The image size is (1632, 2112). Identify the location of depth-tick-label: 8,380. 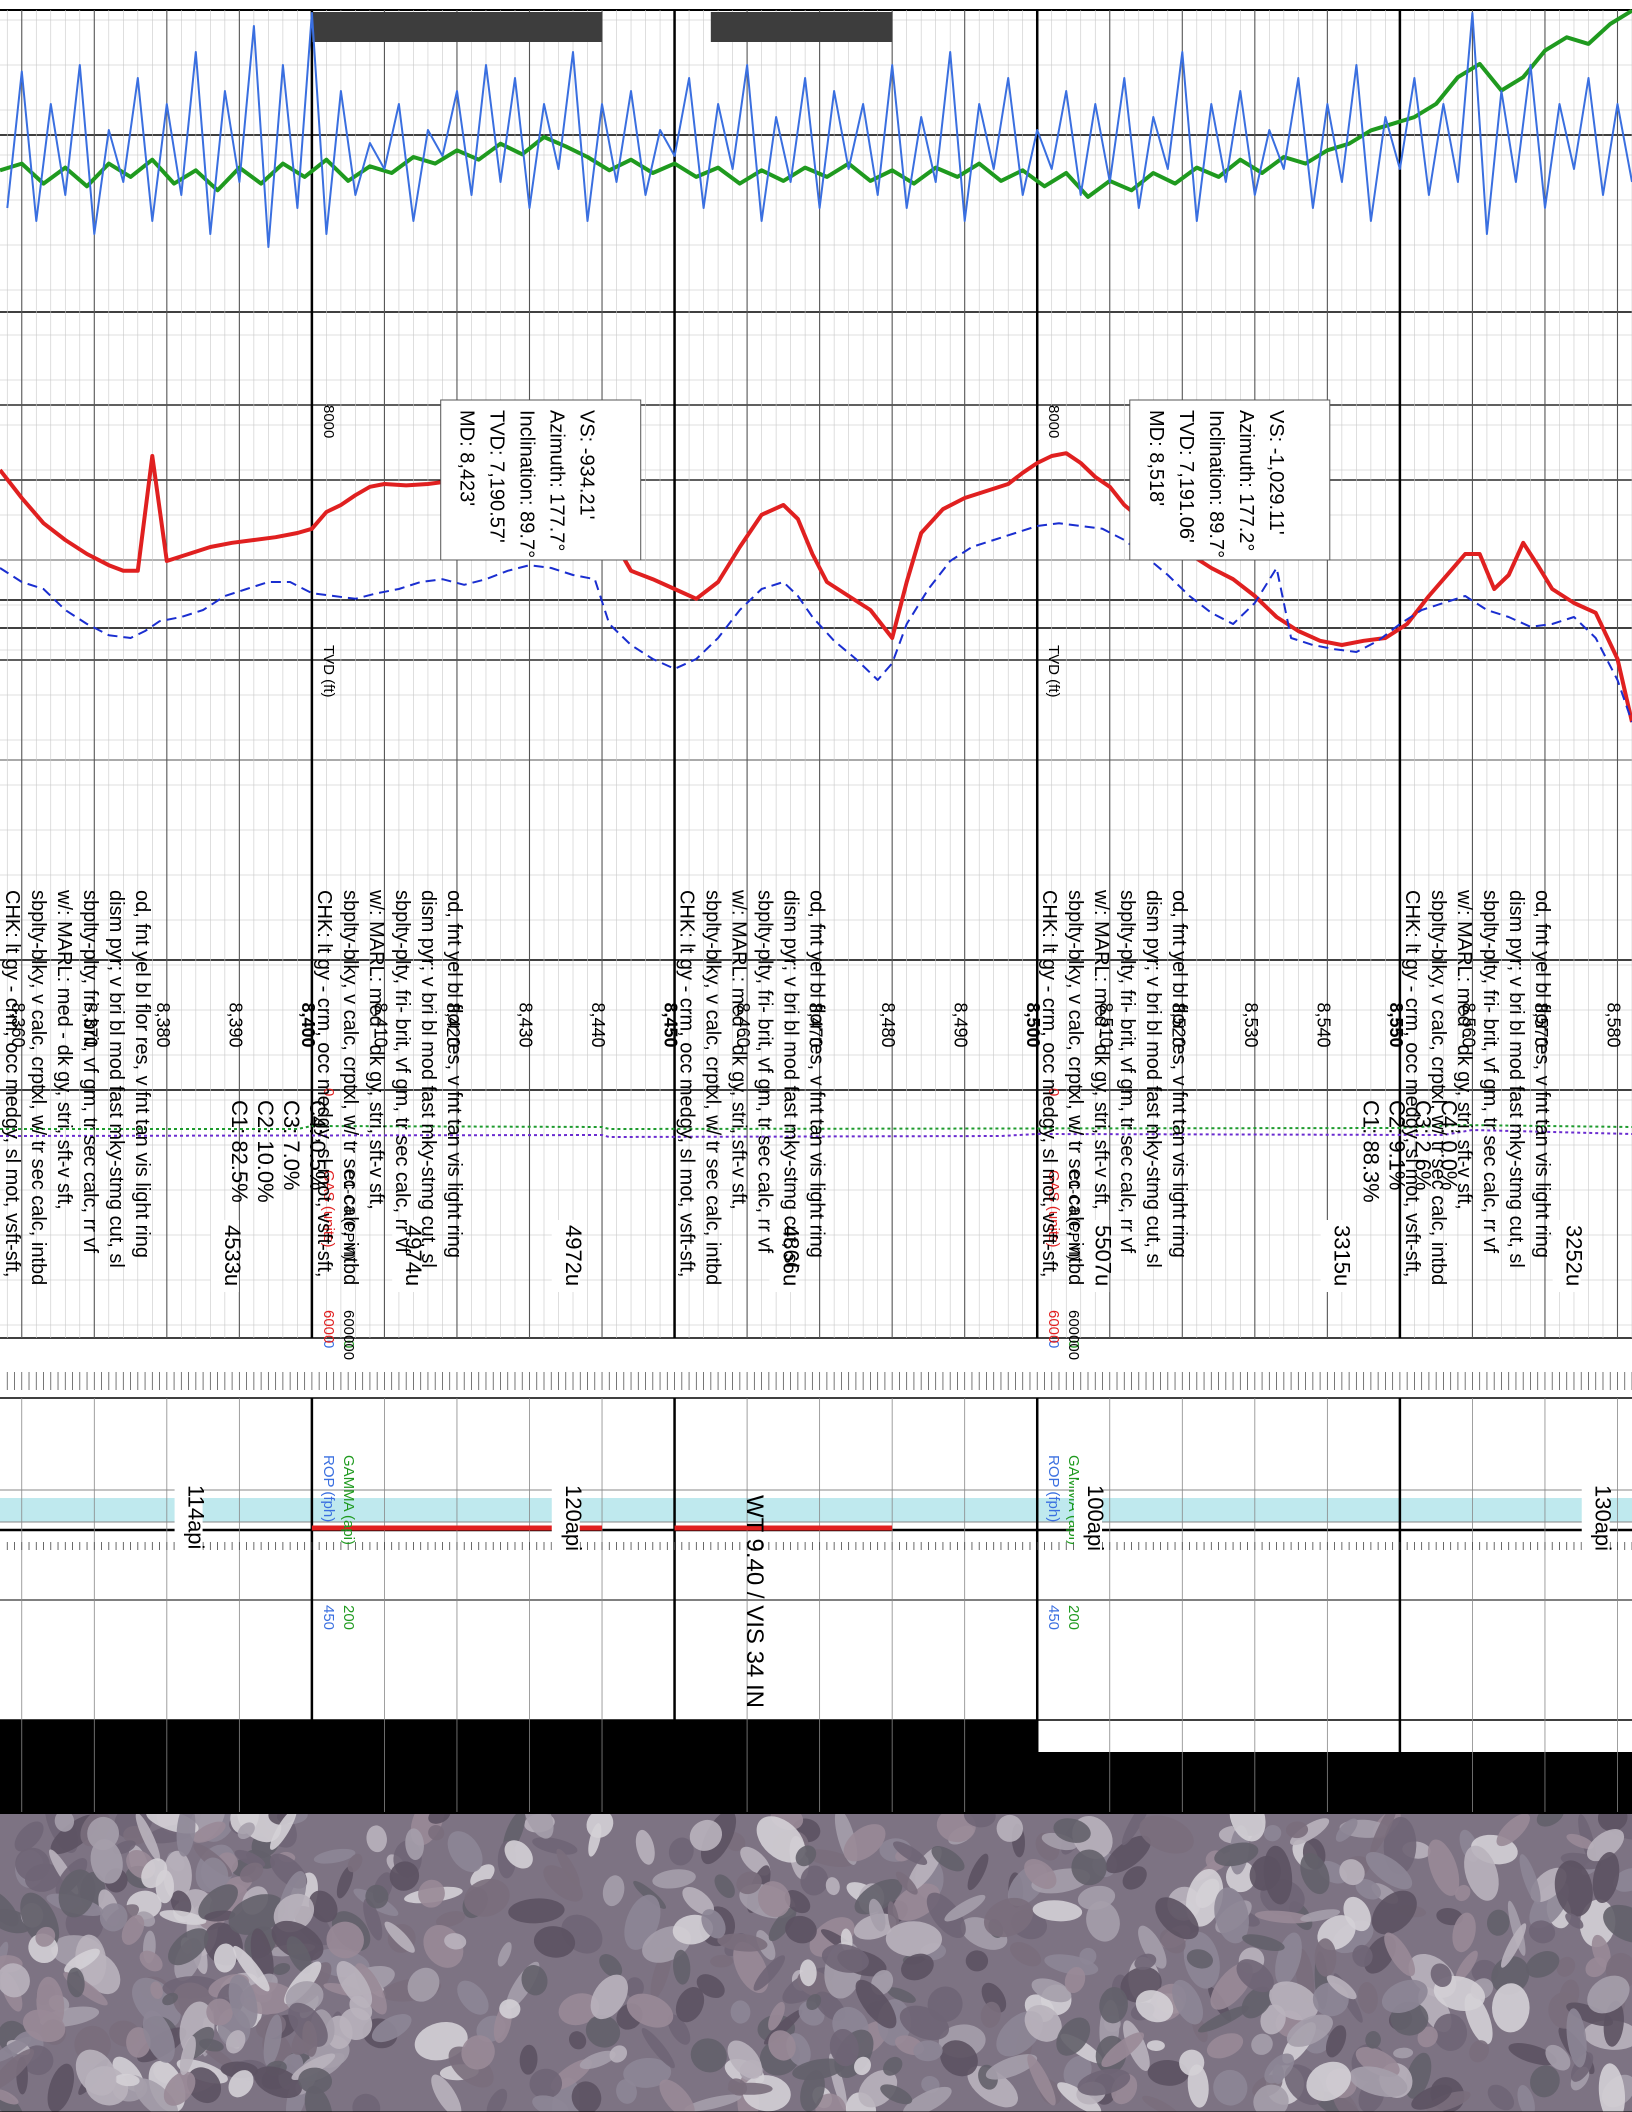
(163, 1024).